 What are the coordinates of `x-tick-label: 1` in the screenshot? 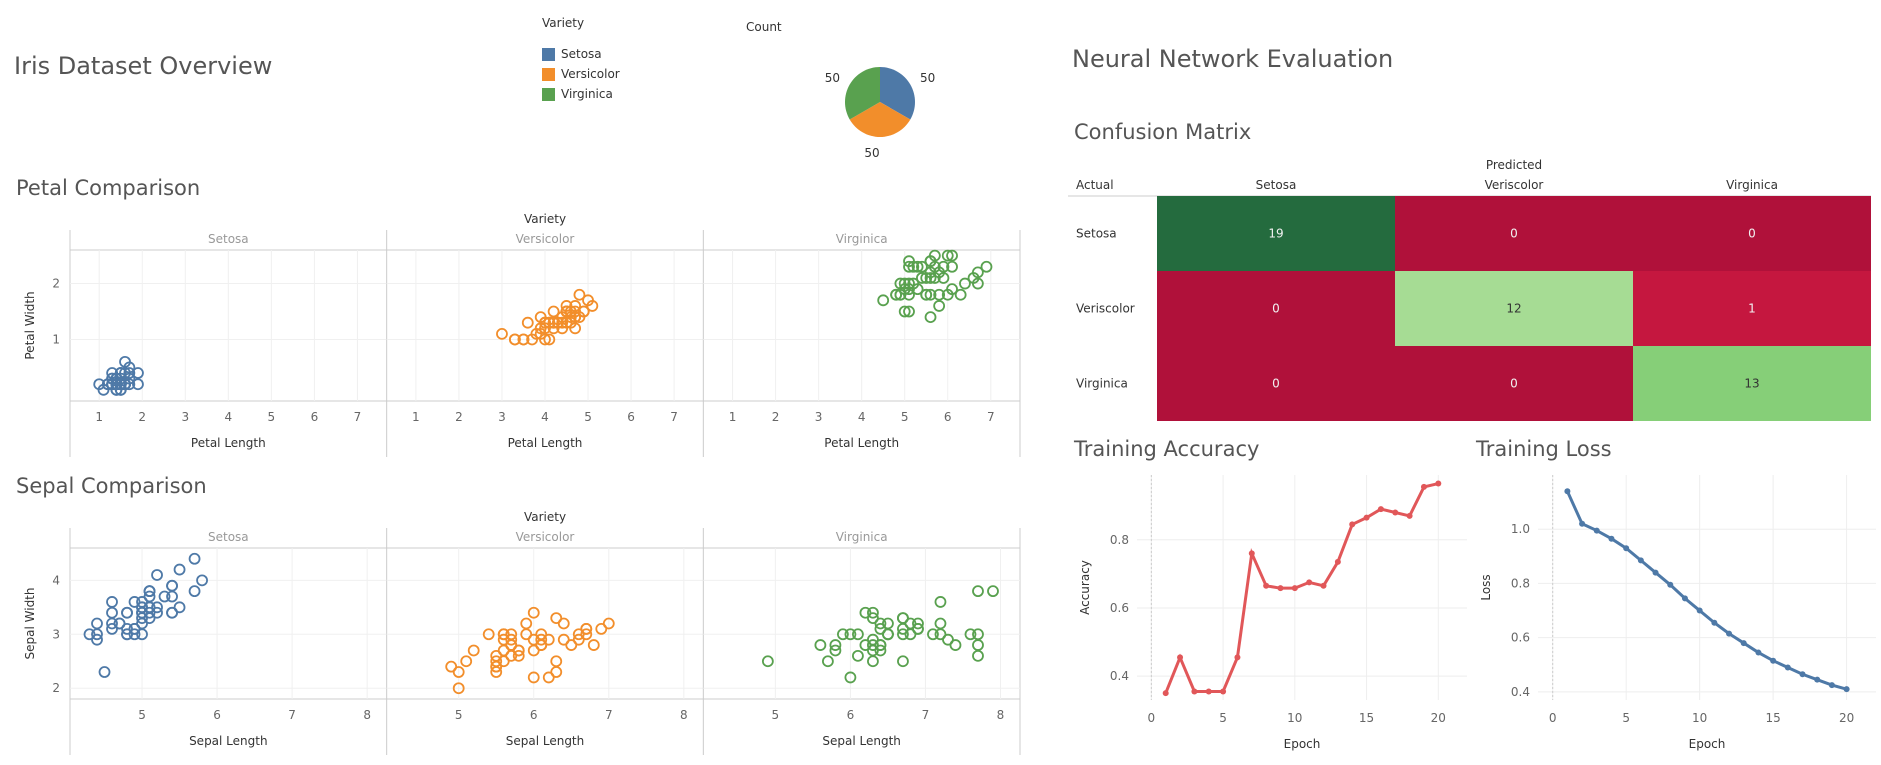 It's located at (99, 417).